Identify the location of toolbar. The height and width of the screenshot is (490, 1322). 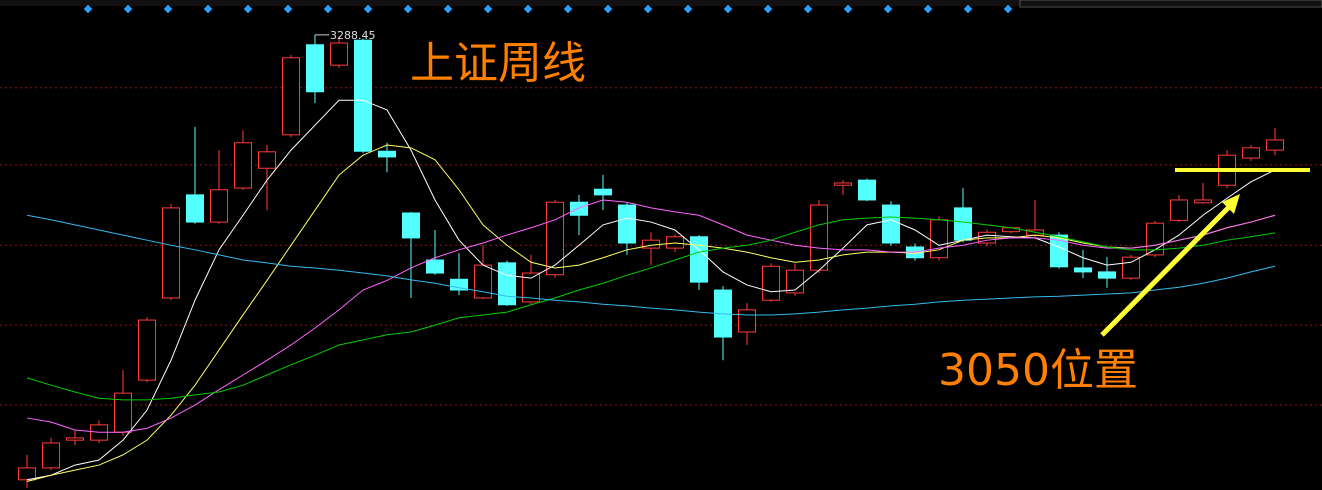
(661, 3).